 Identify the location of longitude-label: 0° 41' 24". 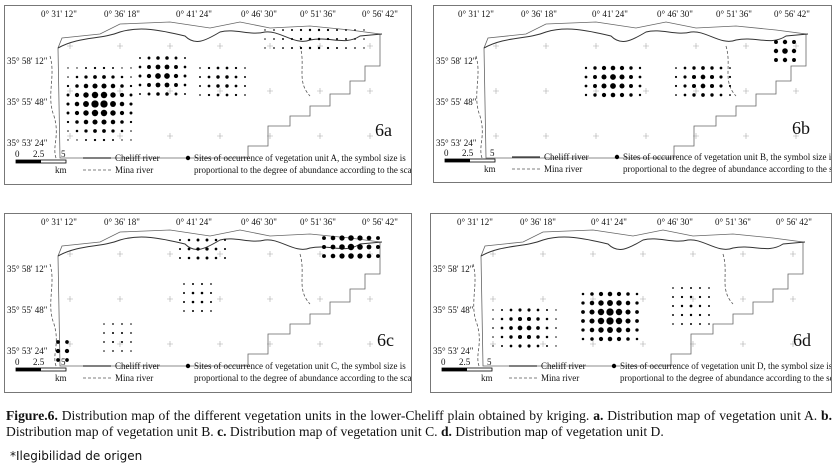
(194, 14).